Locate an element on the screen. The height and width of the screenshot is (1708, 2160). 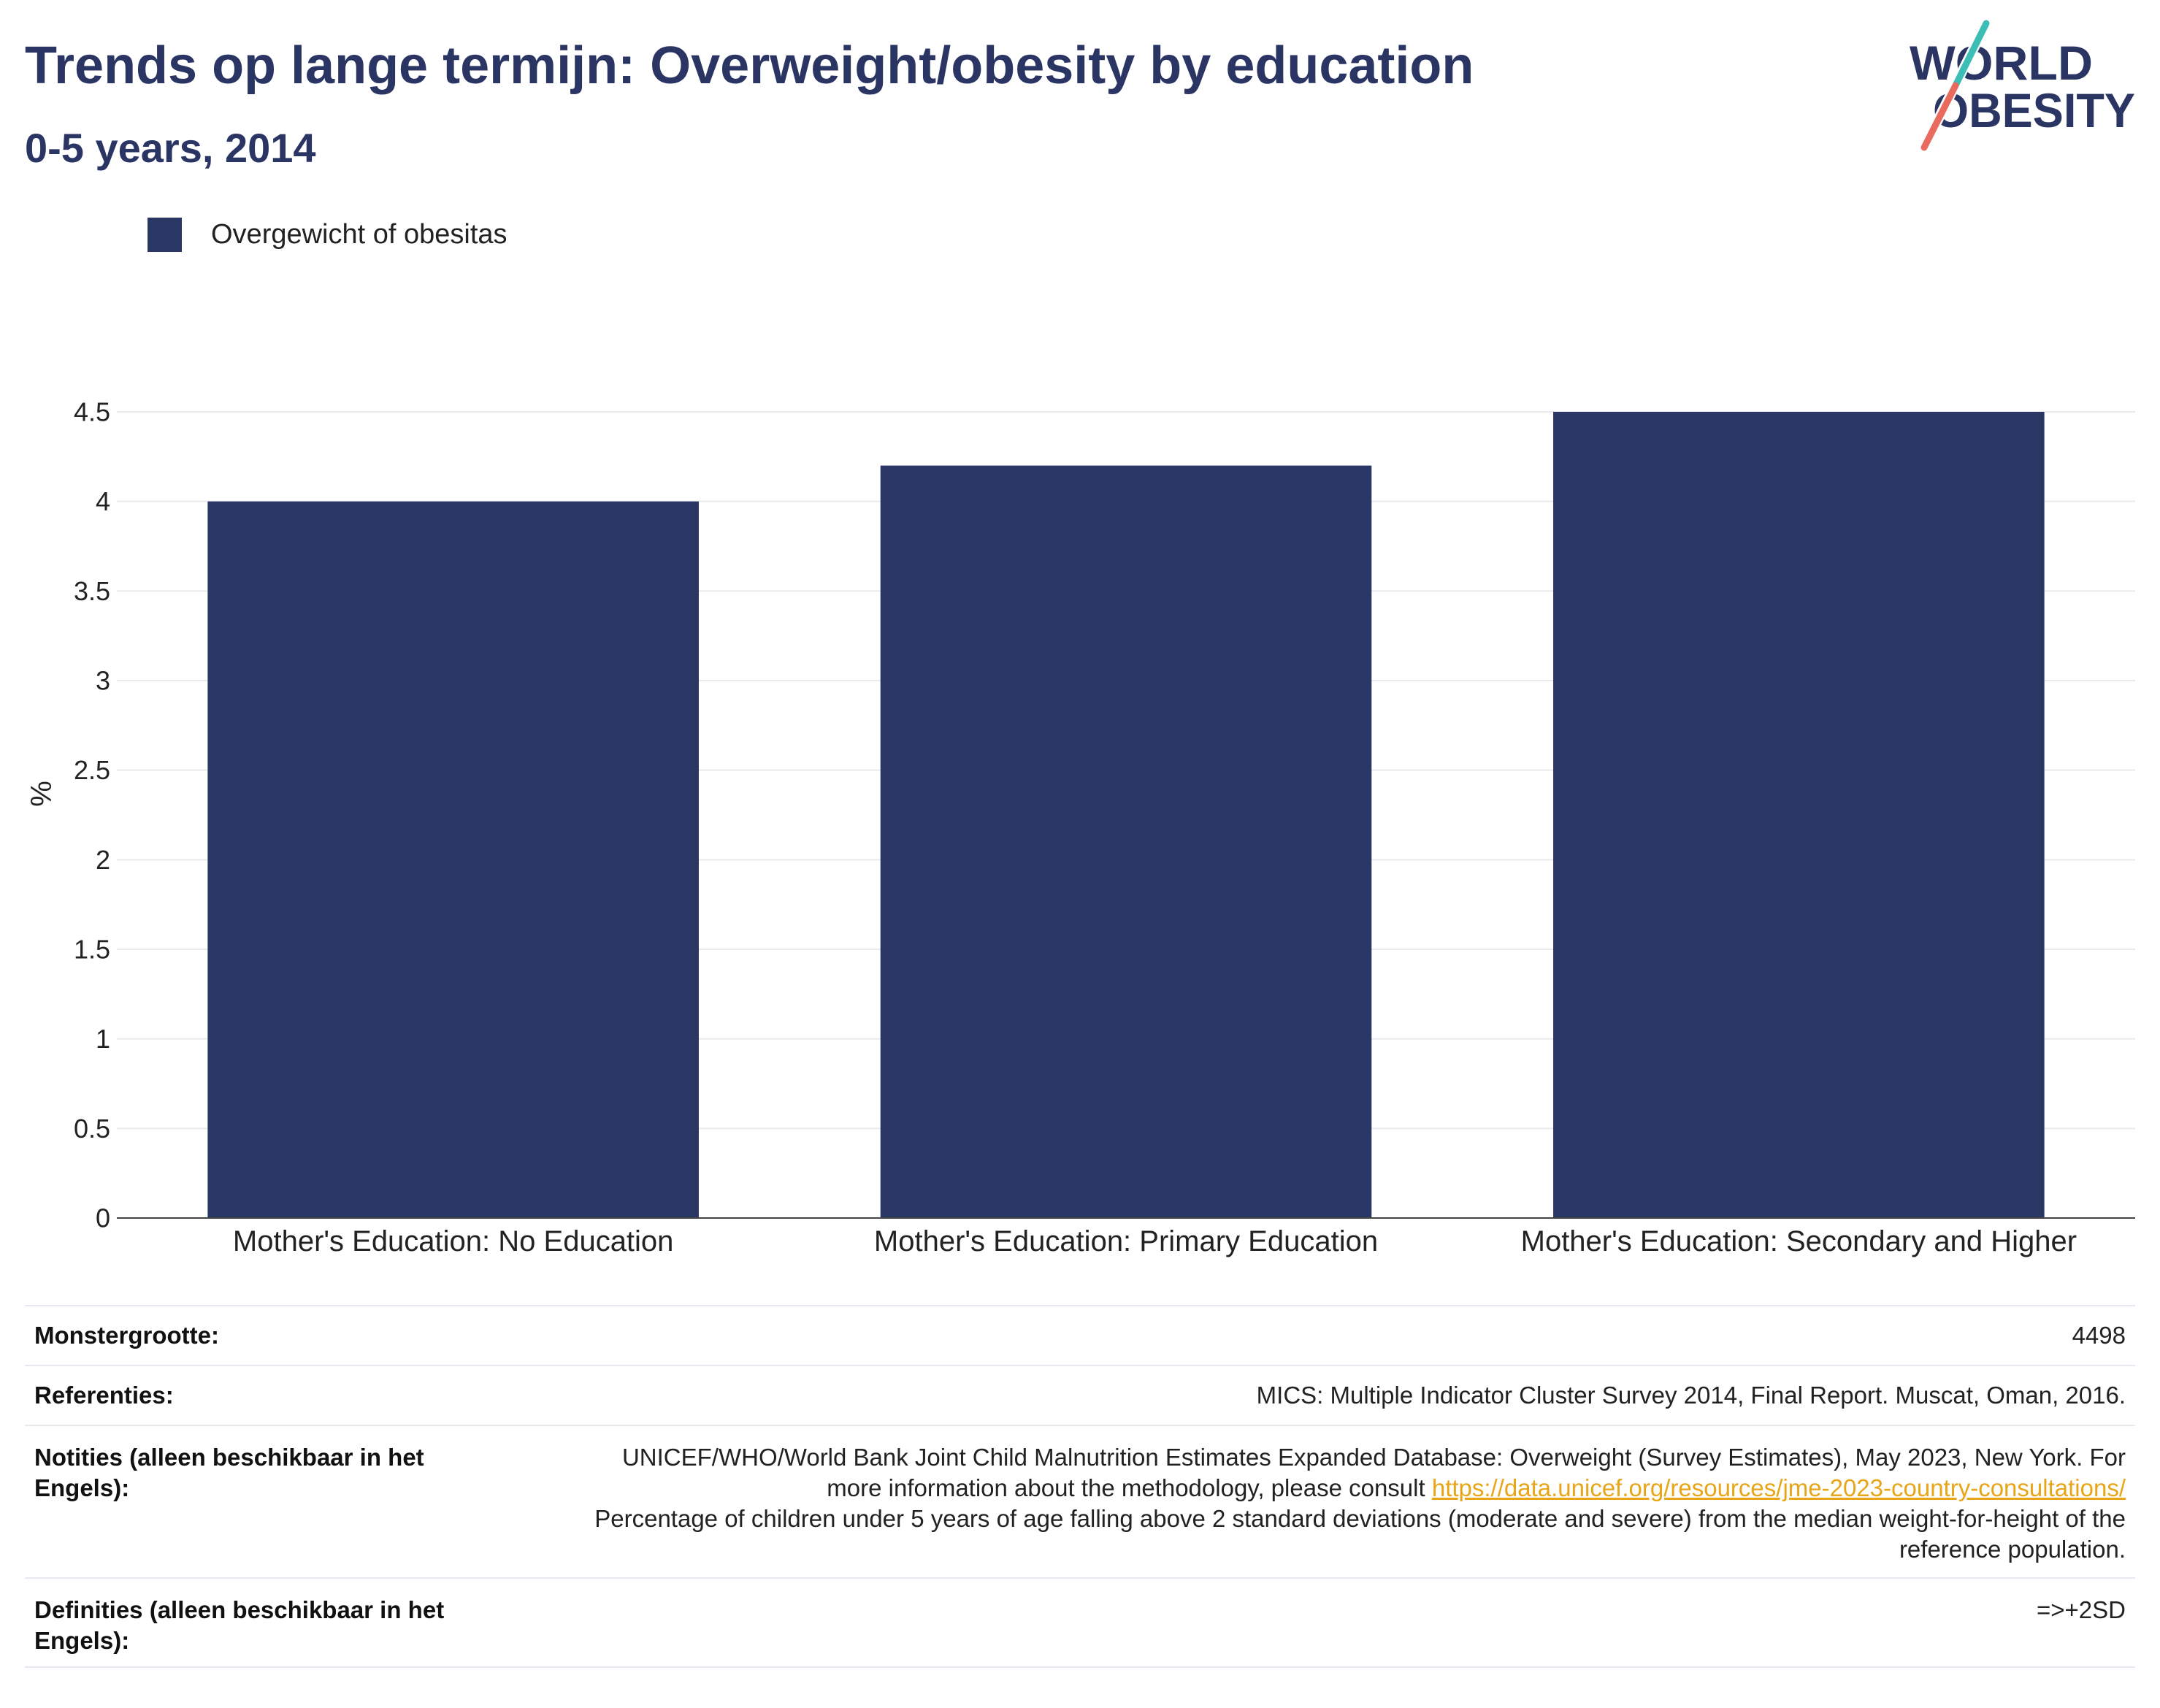
chart-subtitle: 0-5 years, 2014 is located at coordinates (170, 148).